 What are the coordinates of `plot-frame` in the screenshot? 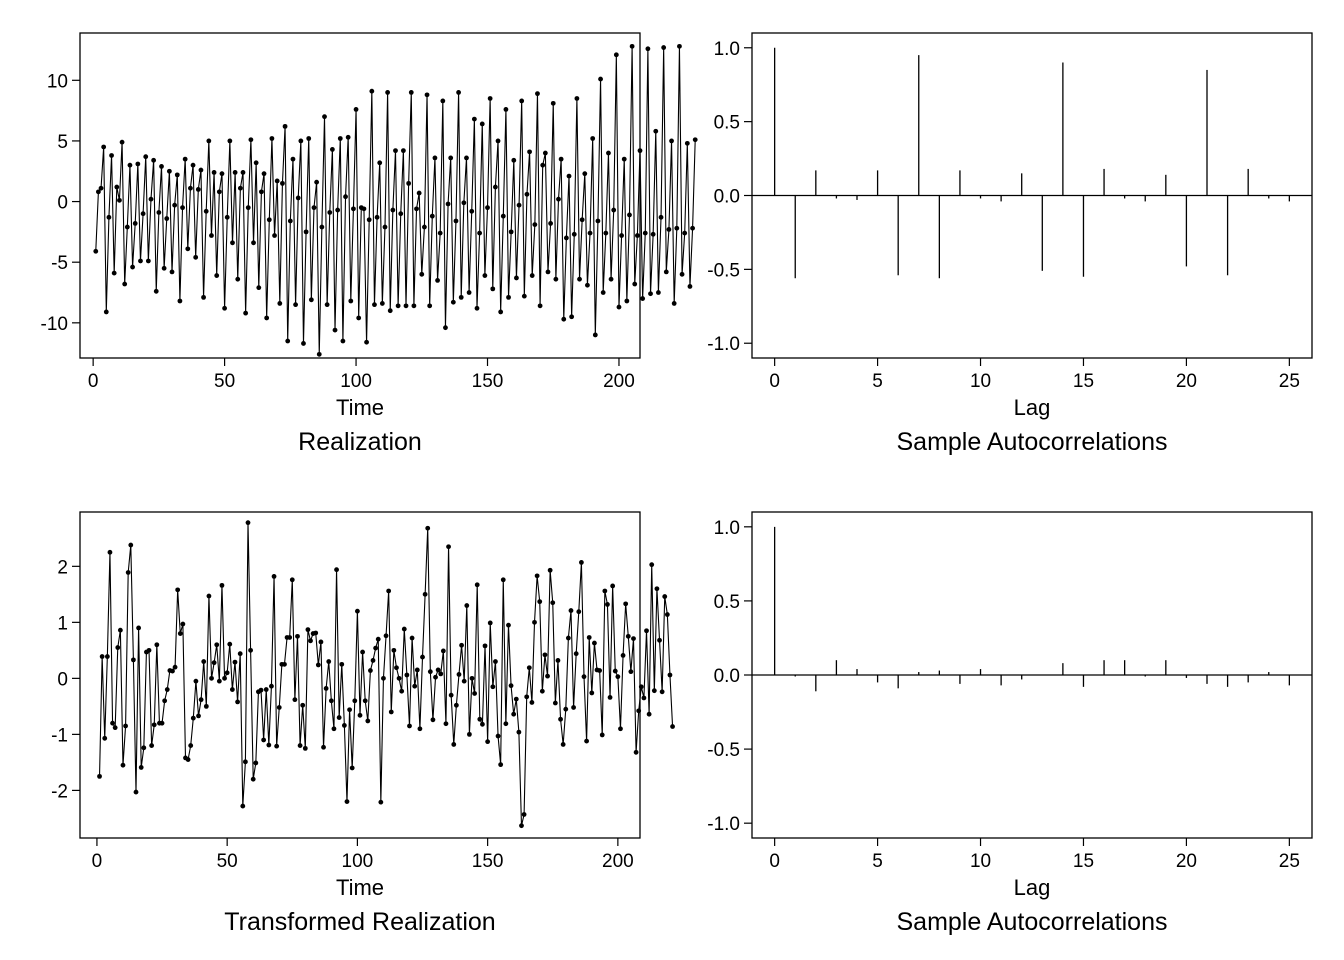 It's located at (360, 195).